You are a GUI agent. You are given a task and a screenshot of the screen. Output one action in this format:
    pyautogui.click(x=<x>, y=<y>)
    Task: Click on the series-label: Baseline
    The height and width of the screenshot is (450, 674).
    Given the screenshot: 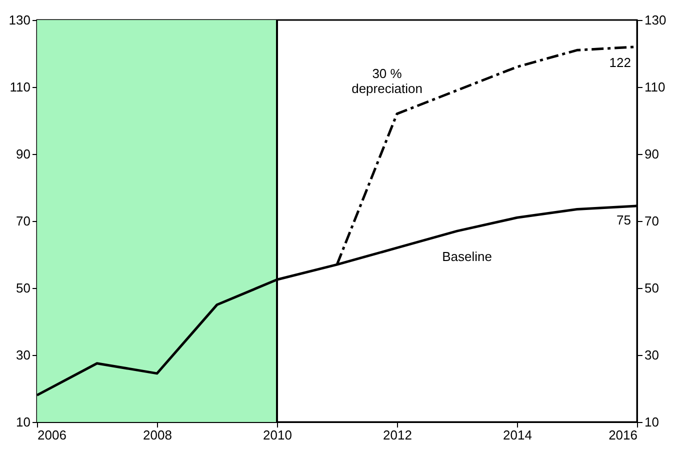 What is the action you would take?
    pyautogui.click(x=467, y=256)
    